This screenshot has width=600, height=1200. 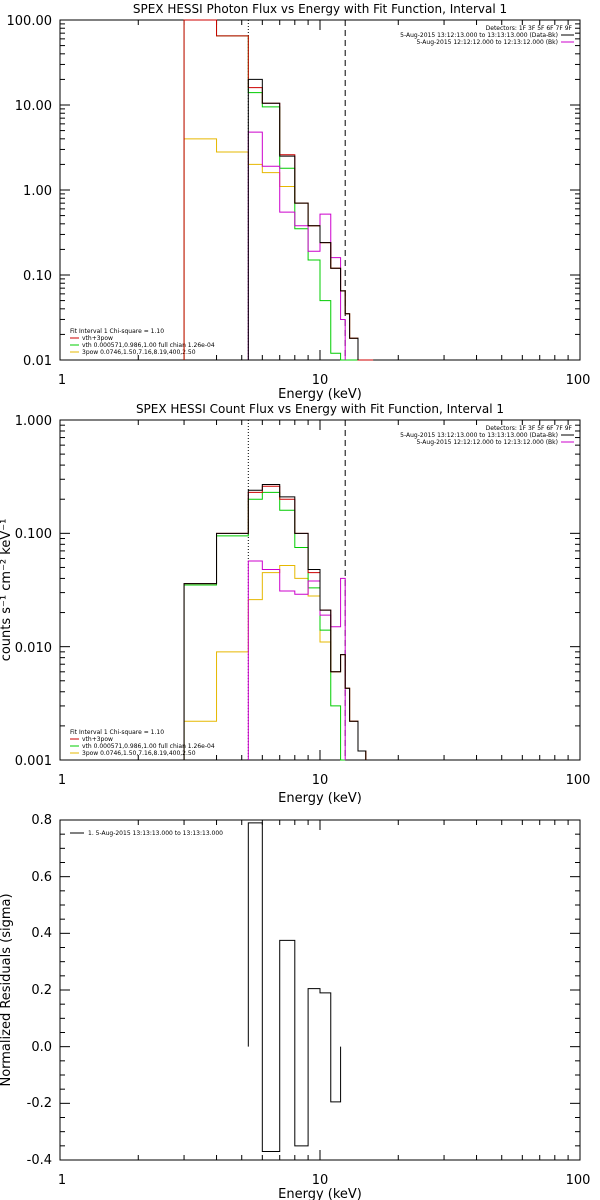 I want to click on photon-flux-fit-total: vth+3pow, so click(x=97, y=338).